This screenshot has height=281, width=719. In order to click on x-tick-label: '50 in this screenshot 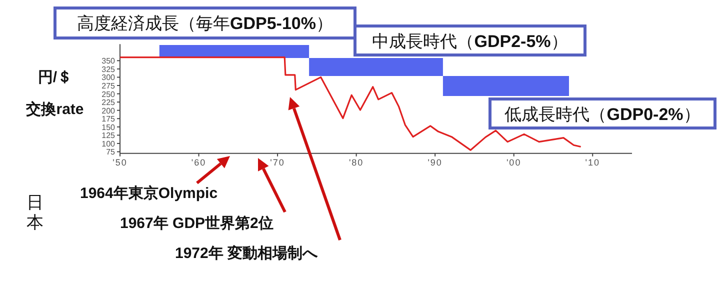, I will do `click(120, 162)`.